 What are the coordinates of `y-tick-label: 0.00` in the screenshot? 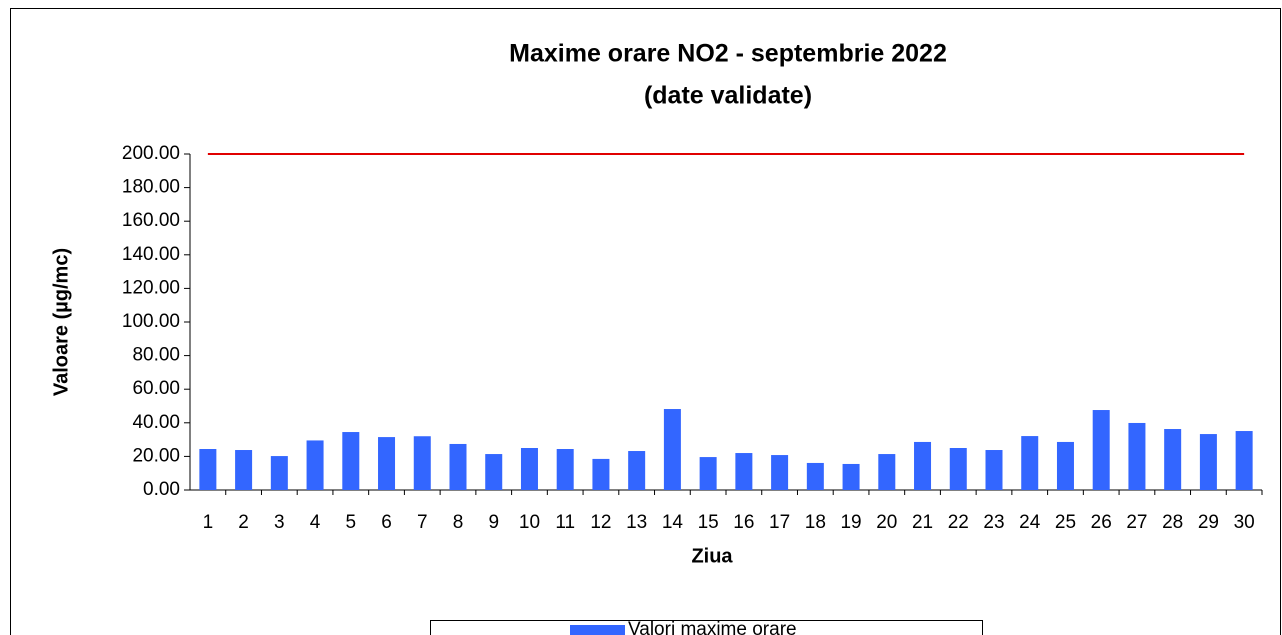 It's located at (161, 489).